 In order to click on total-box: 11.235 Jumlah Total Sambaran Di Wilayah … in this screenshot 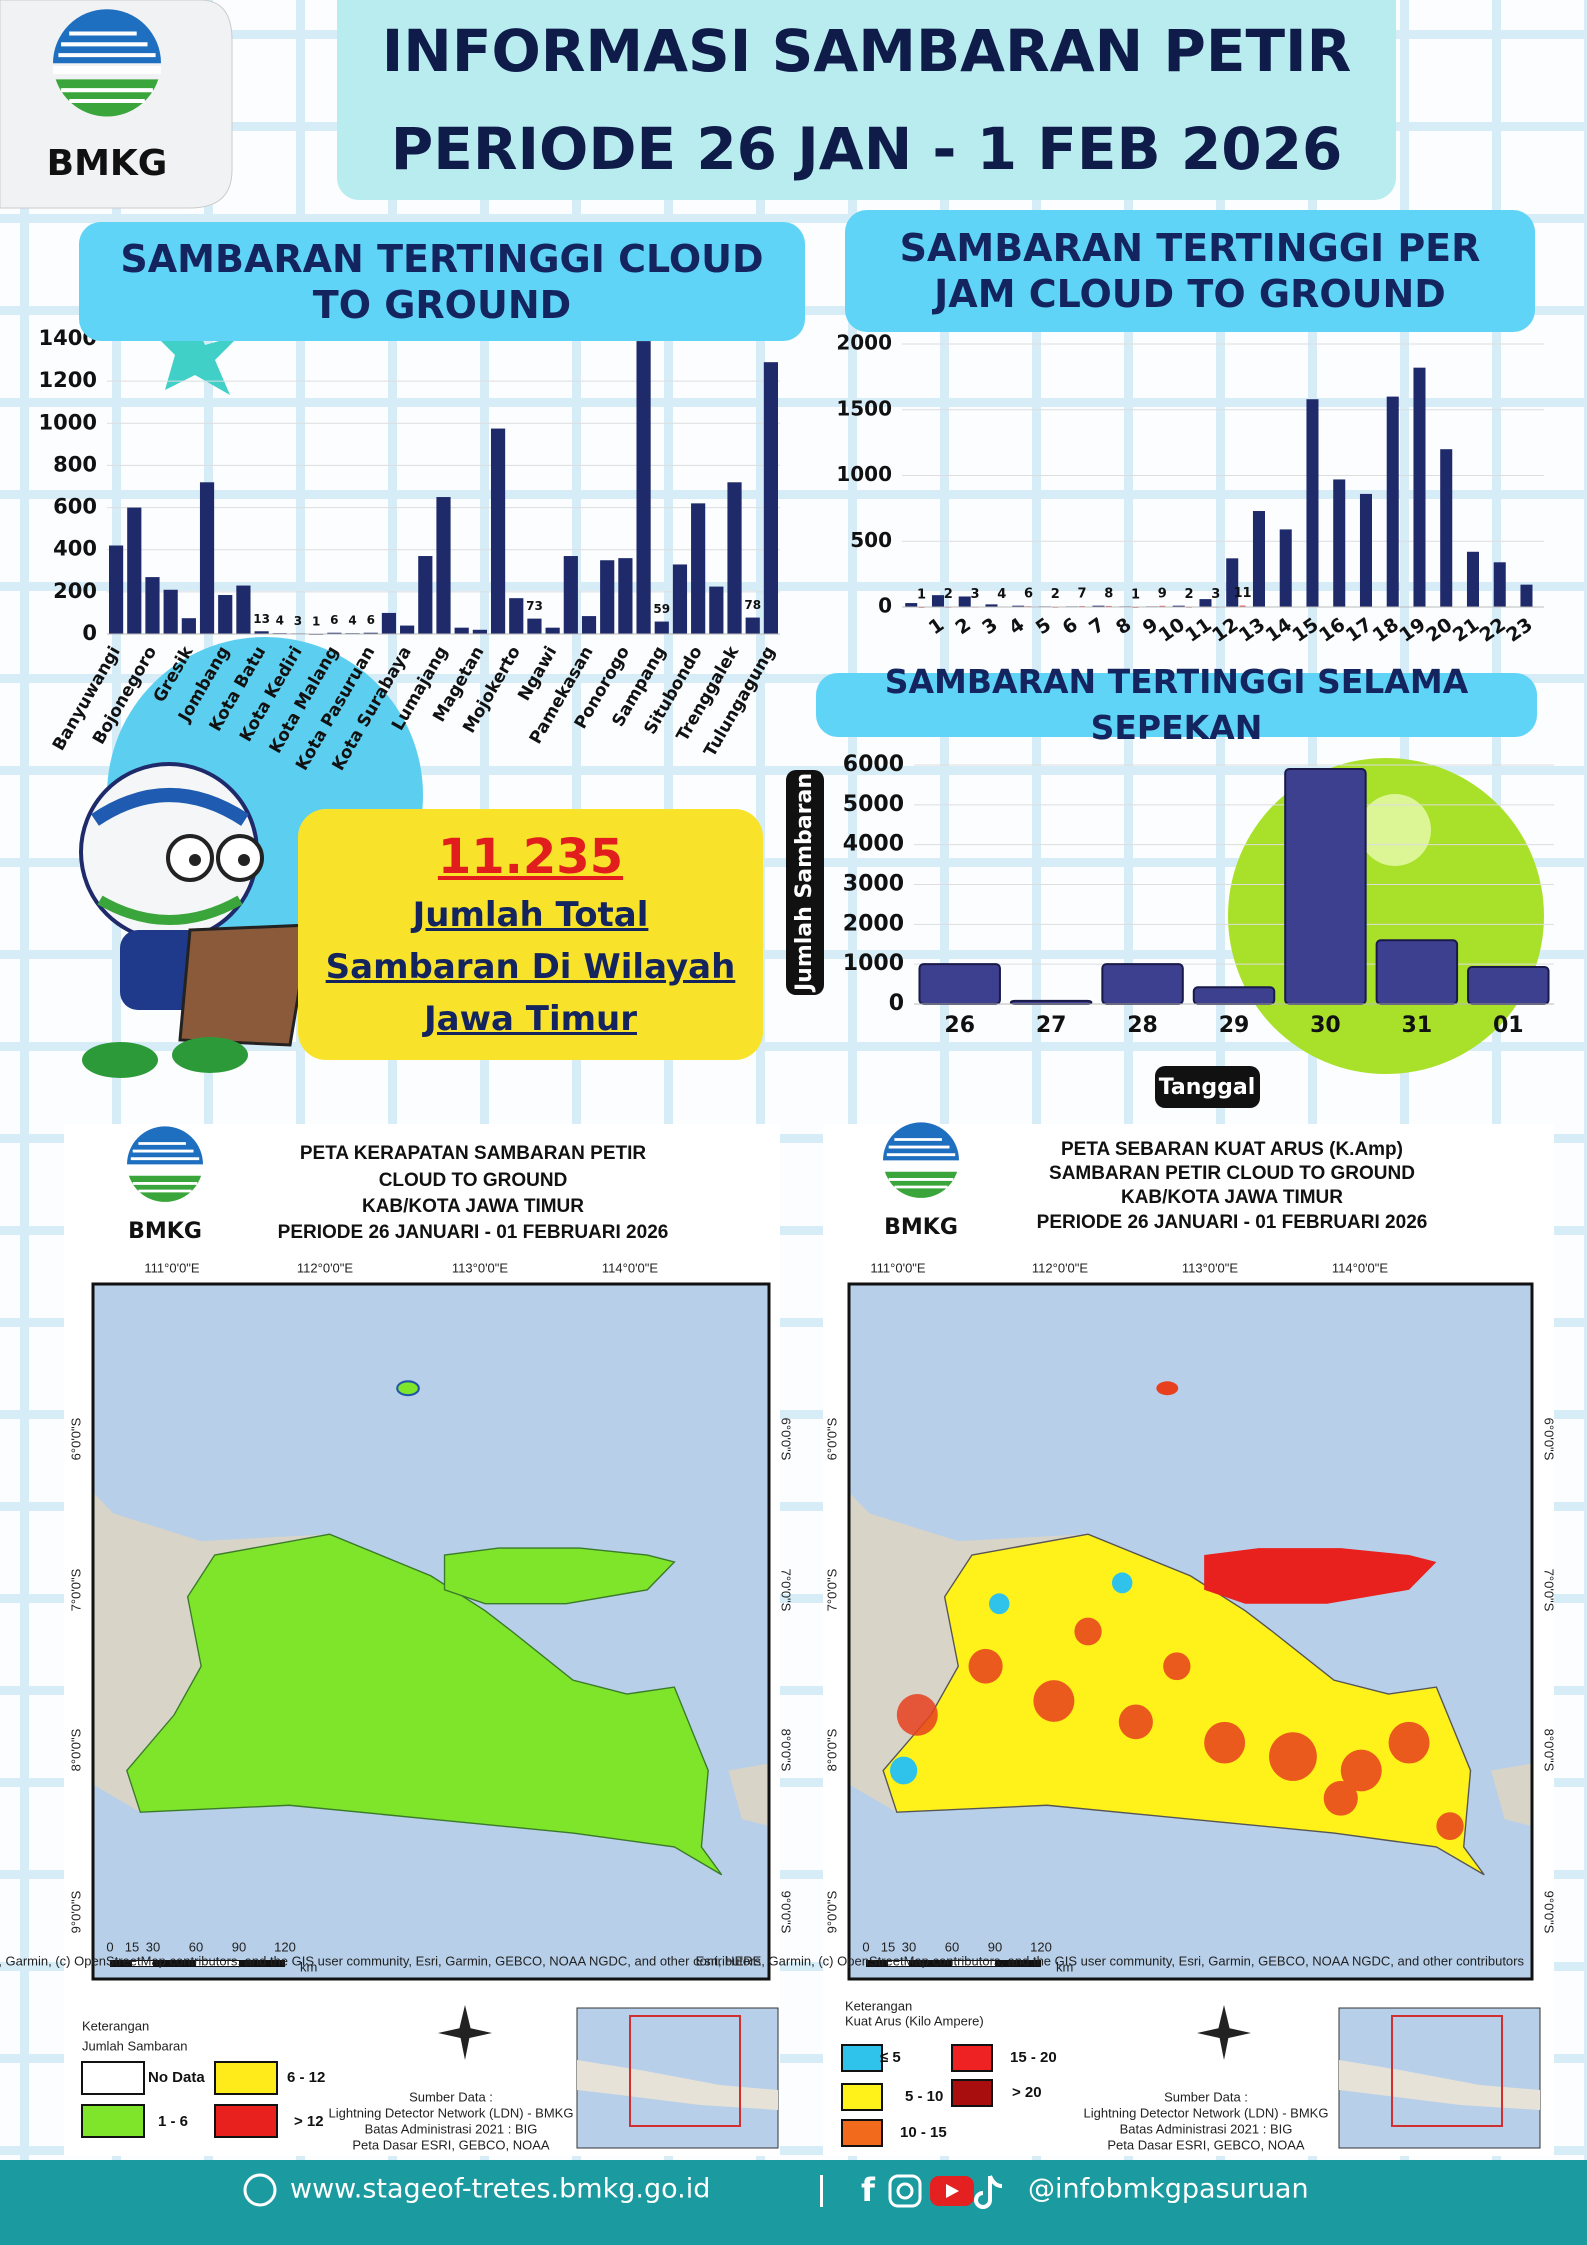, I will do `click(530, 934)`.